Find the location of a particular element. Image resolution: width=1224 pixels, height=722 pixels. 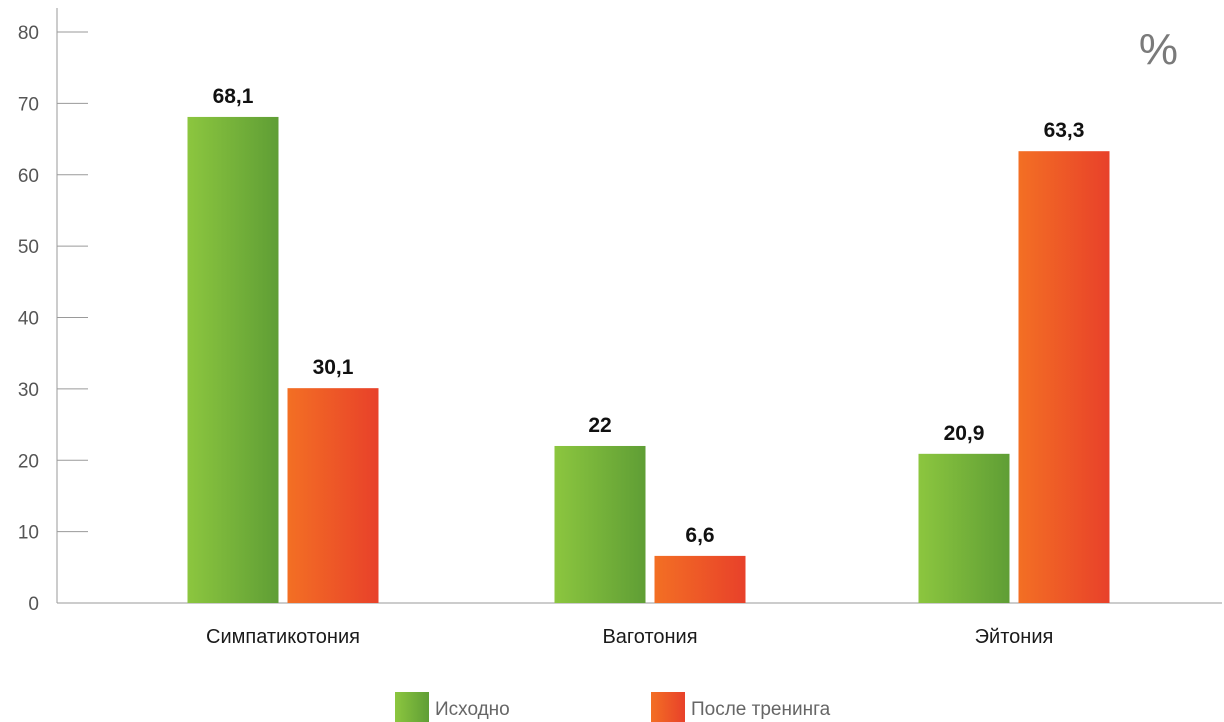

y-tick-label: 50 is located at coordinates (28, 247).